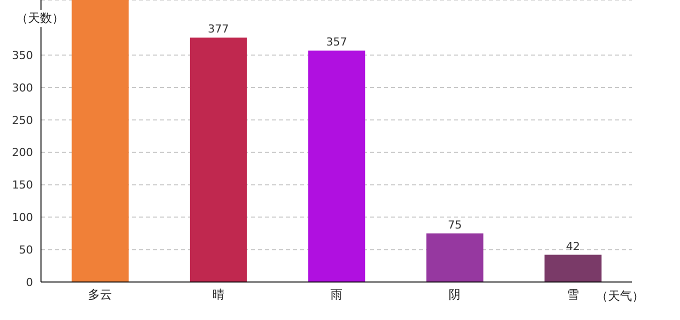 Image resolution: width=680 pixels, height=320 pixels. I want to click on y-axis-title: （天数）, so click(40, 18).